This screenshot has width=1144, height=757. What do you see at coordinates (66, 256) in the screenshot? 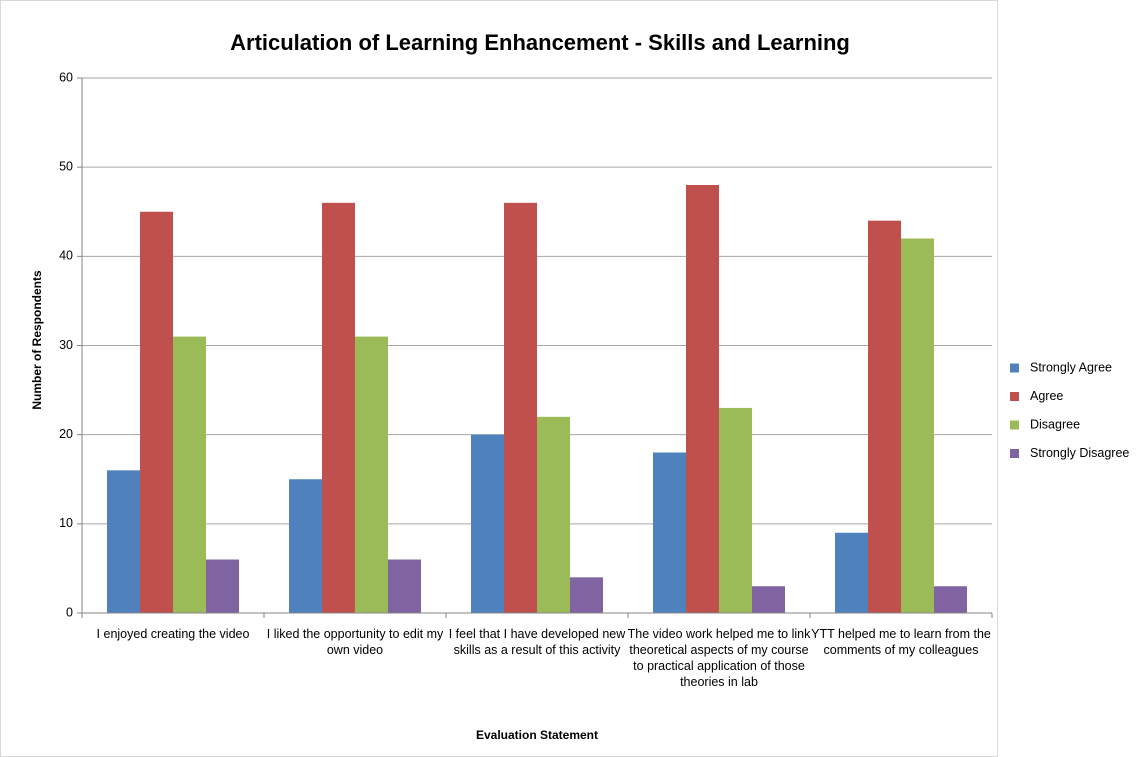
I see `y-tick-label: 40` at bounding box center [66, 256].